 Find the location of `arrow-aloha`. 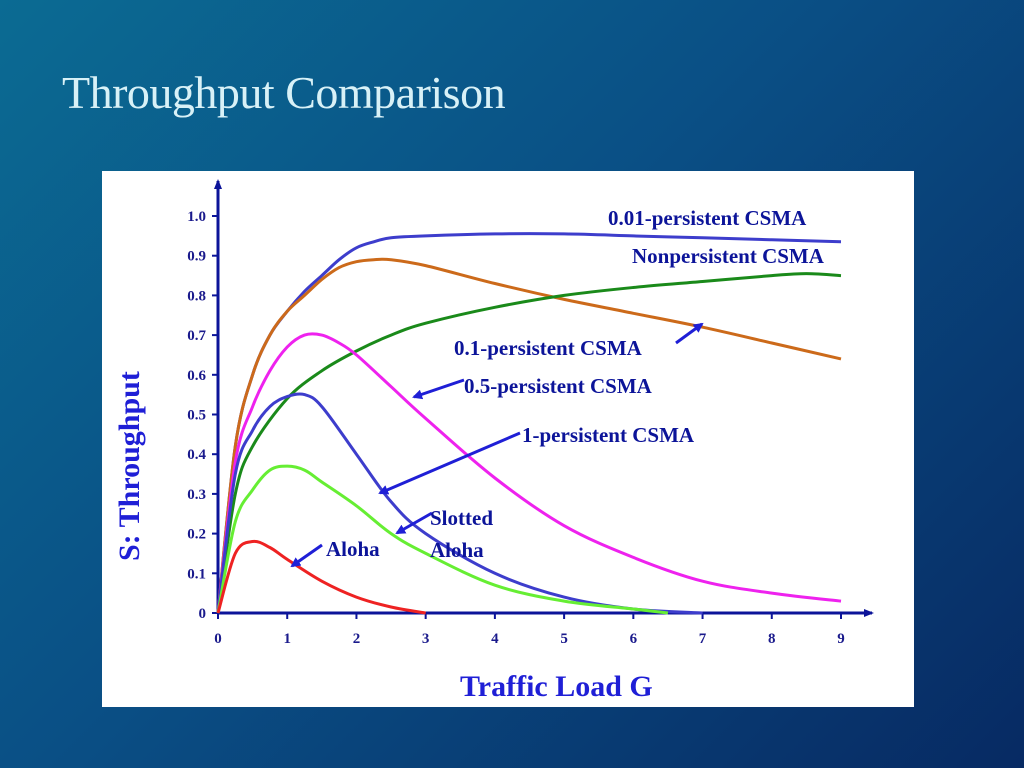

arrow-aloha is located at coordinates (306, 555).